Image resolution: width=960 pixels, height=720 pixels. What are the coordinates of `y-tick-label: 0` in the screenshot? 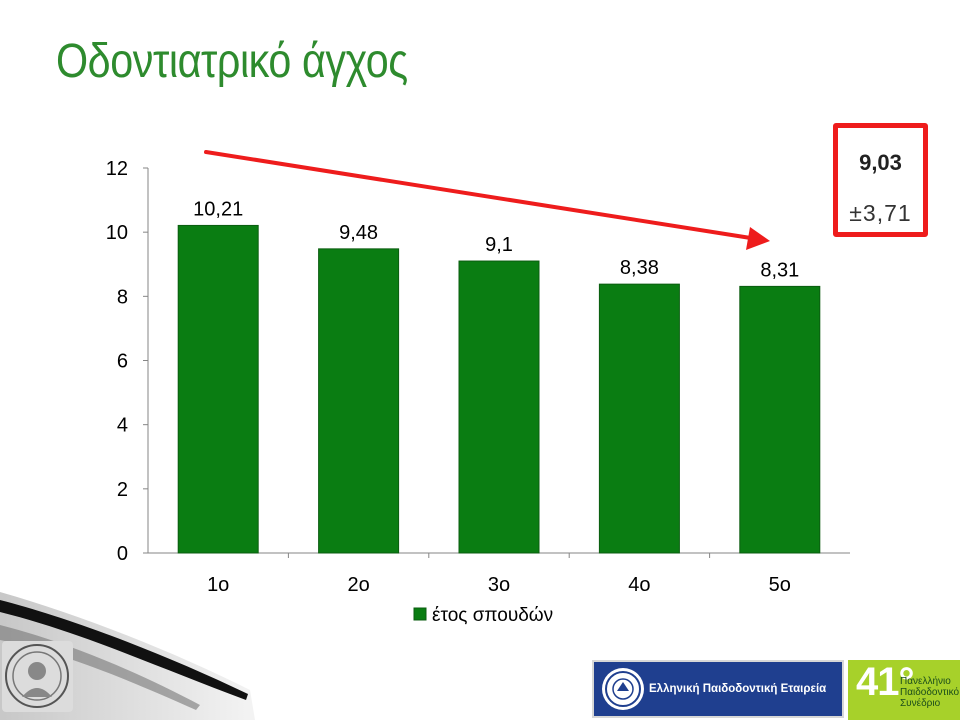 It's located at (122, 554).